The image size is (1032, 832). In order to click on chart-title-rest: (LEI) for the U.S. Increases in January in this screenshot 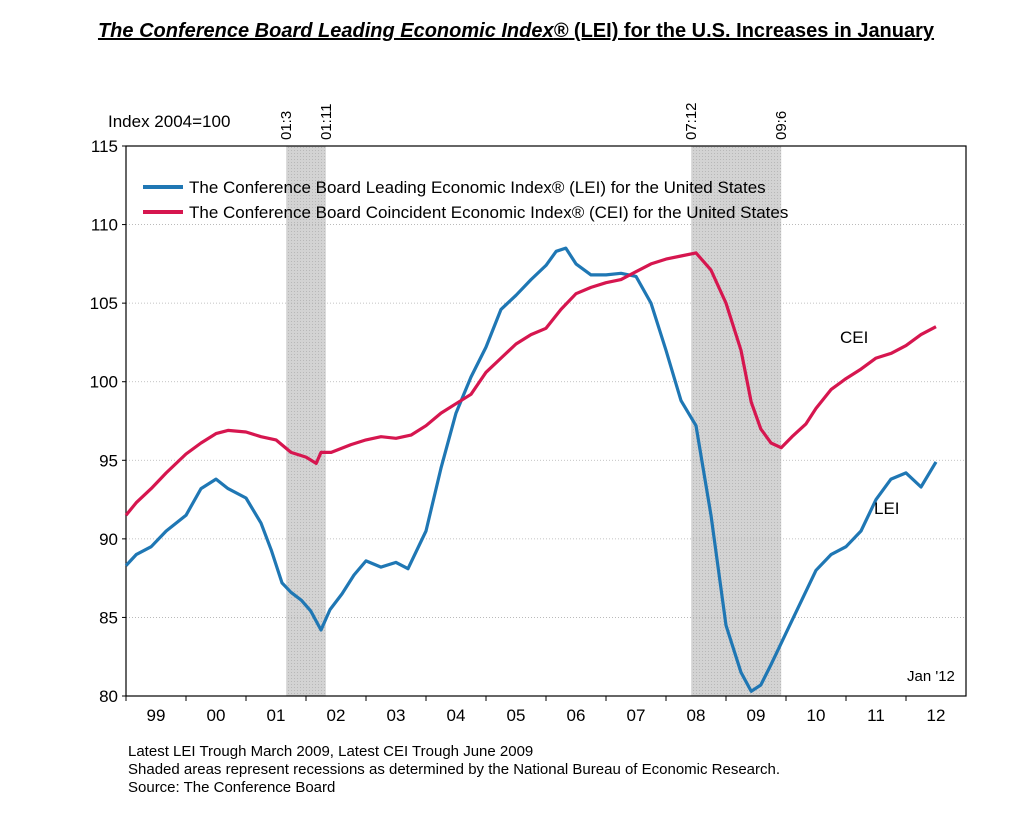, I will do `click(751, 31)`.